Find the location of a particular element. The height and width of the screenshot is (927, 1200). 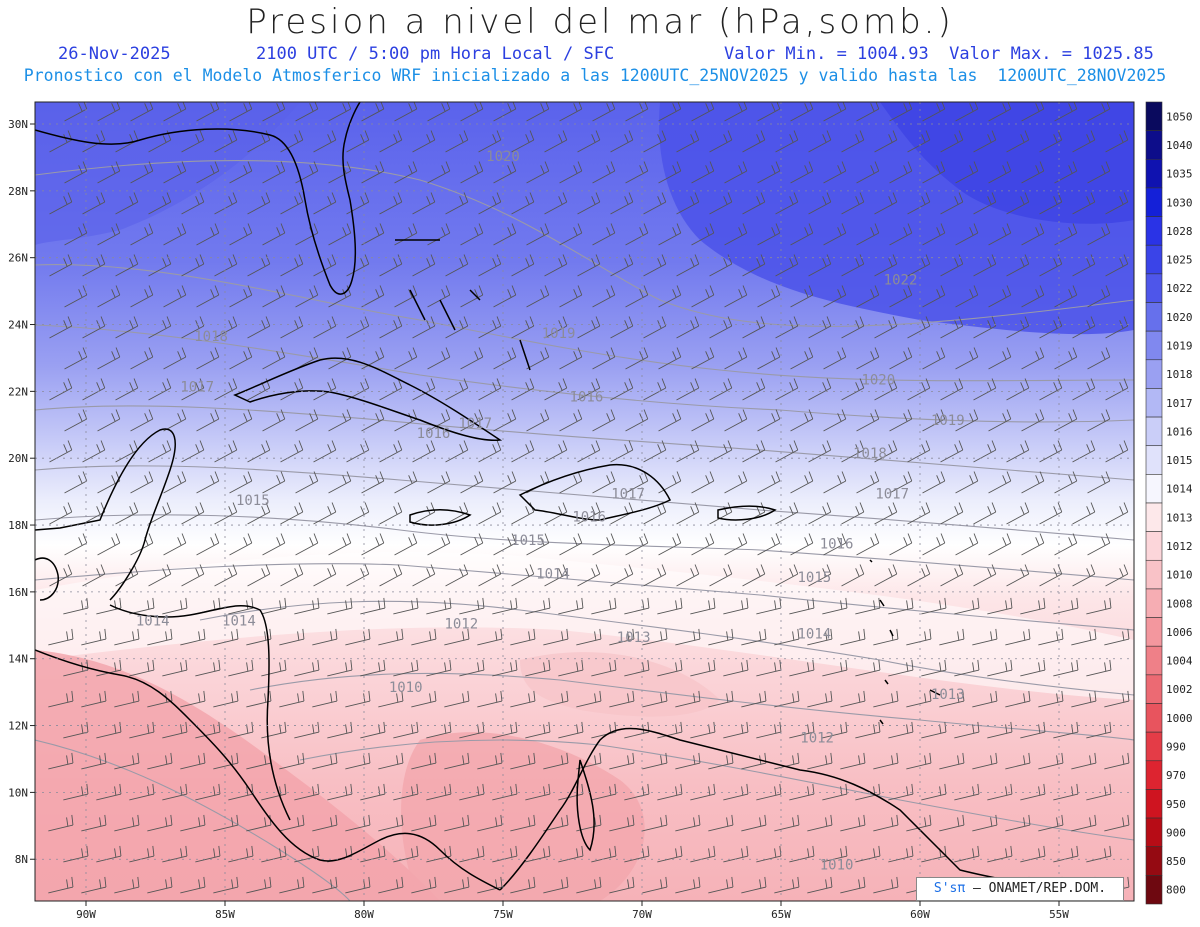

credit-box: S'sπ – ONAMET/REP.DOM. is located at coordinates (1020, 889).